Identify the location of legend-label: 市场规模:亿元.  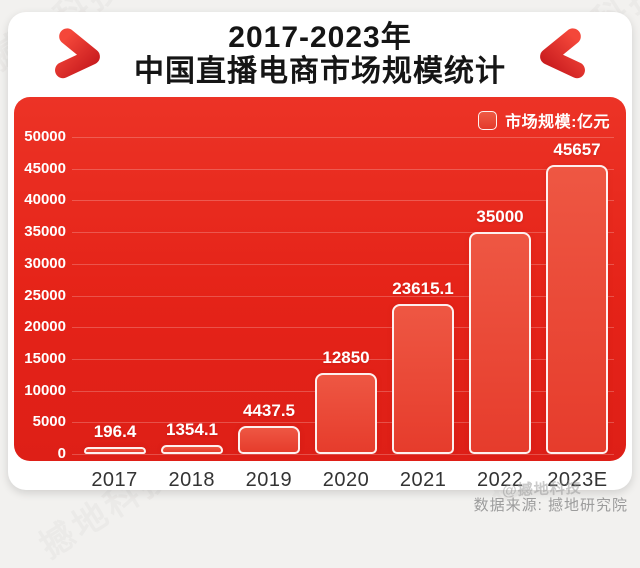
(557, 122).